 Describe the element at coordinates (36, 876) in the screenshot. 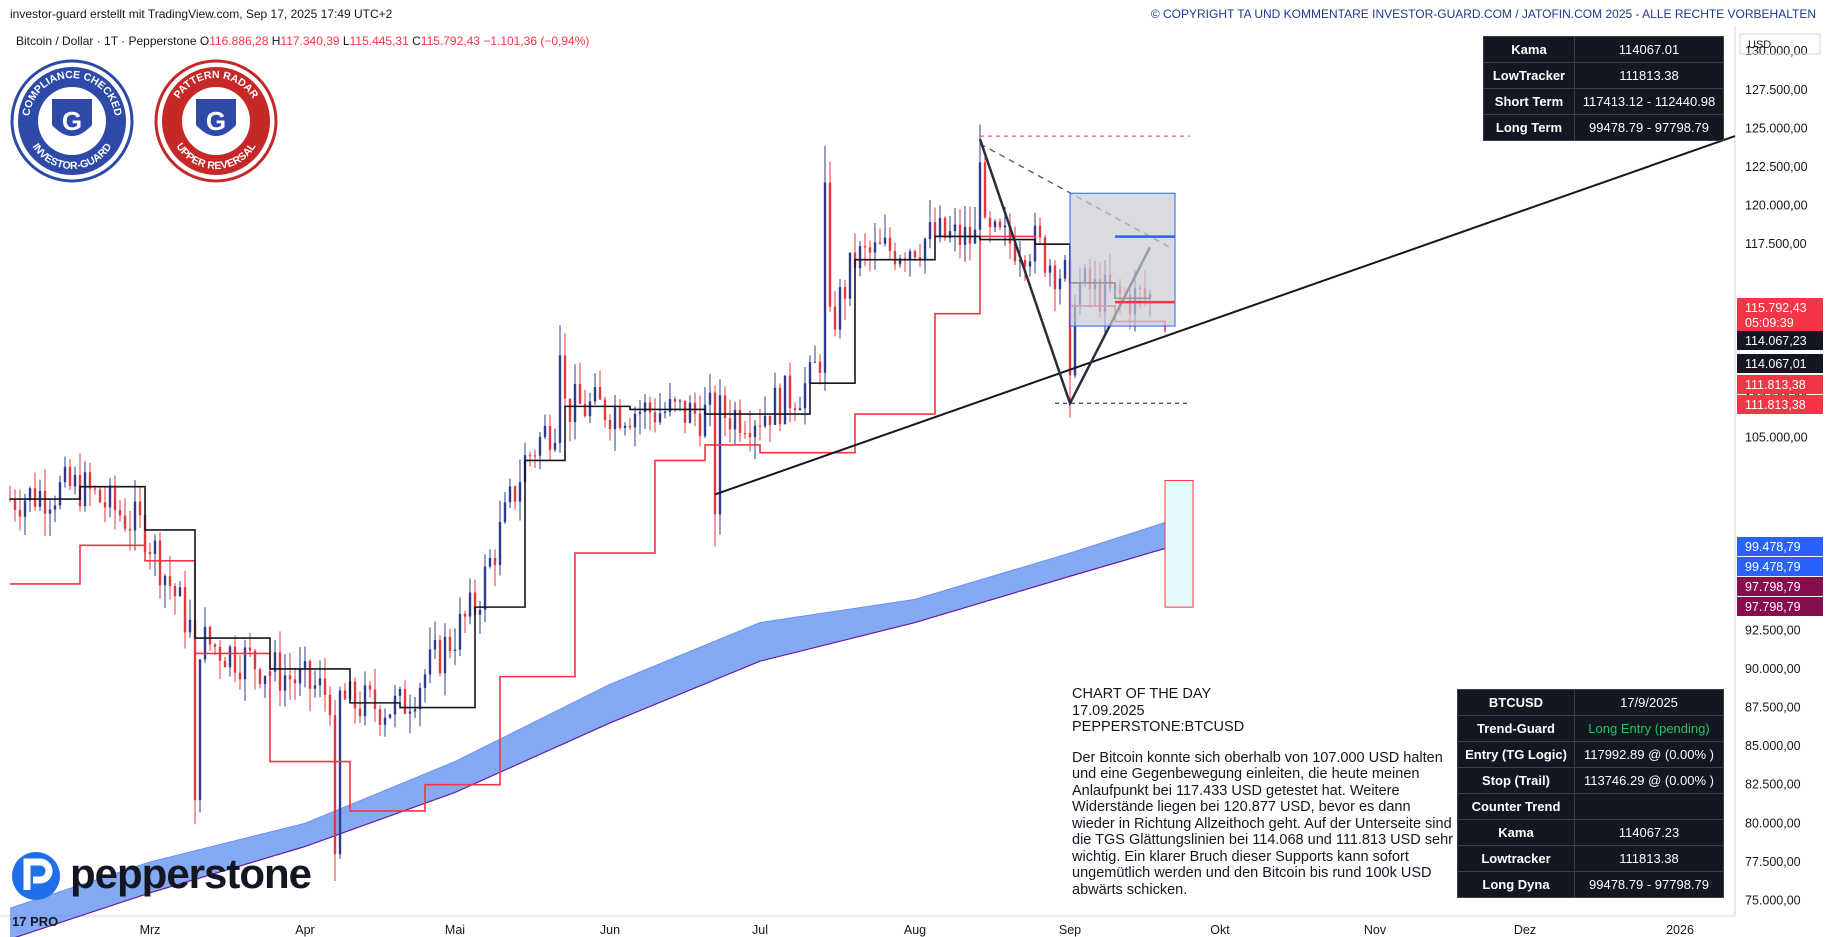

I see `pepperstone-mark-icon` at that location.